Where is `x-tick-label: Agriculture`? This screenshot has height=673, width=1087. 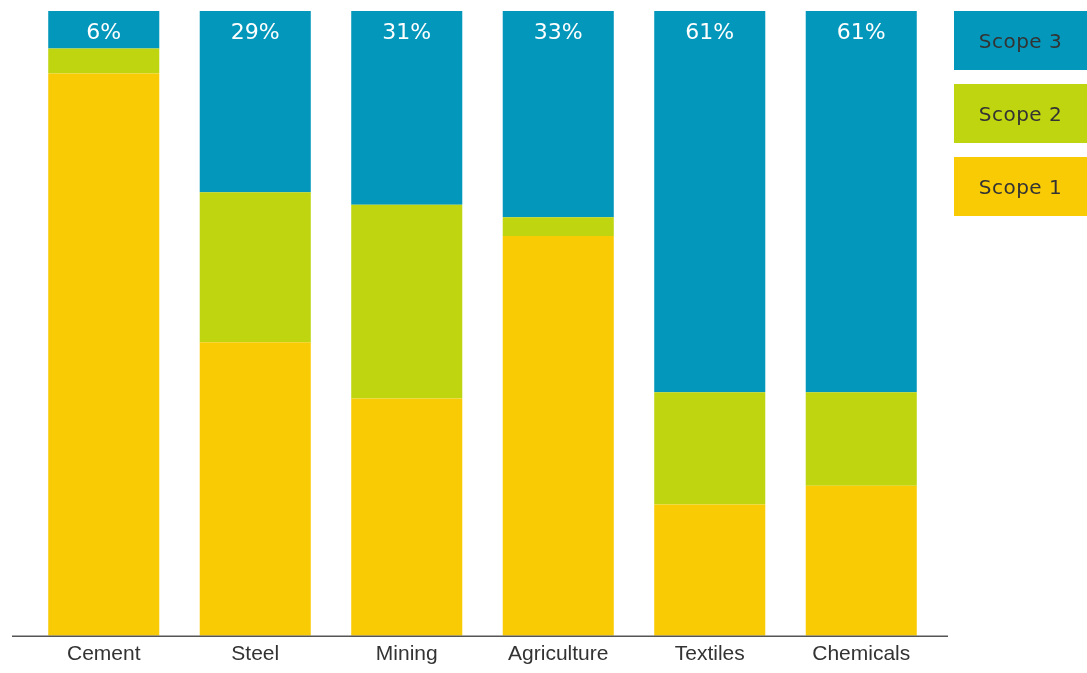
x-tick-label: Agriculture is located at coordinates (558, 653).